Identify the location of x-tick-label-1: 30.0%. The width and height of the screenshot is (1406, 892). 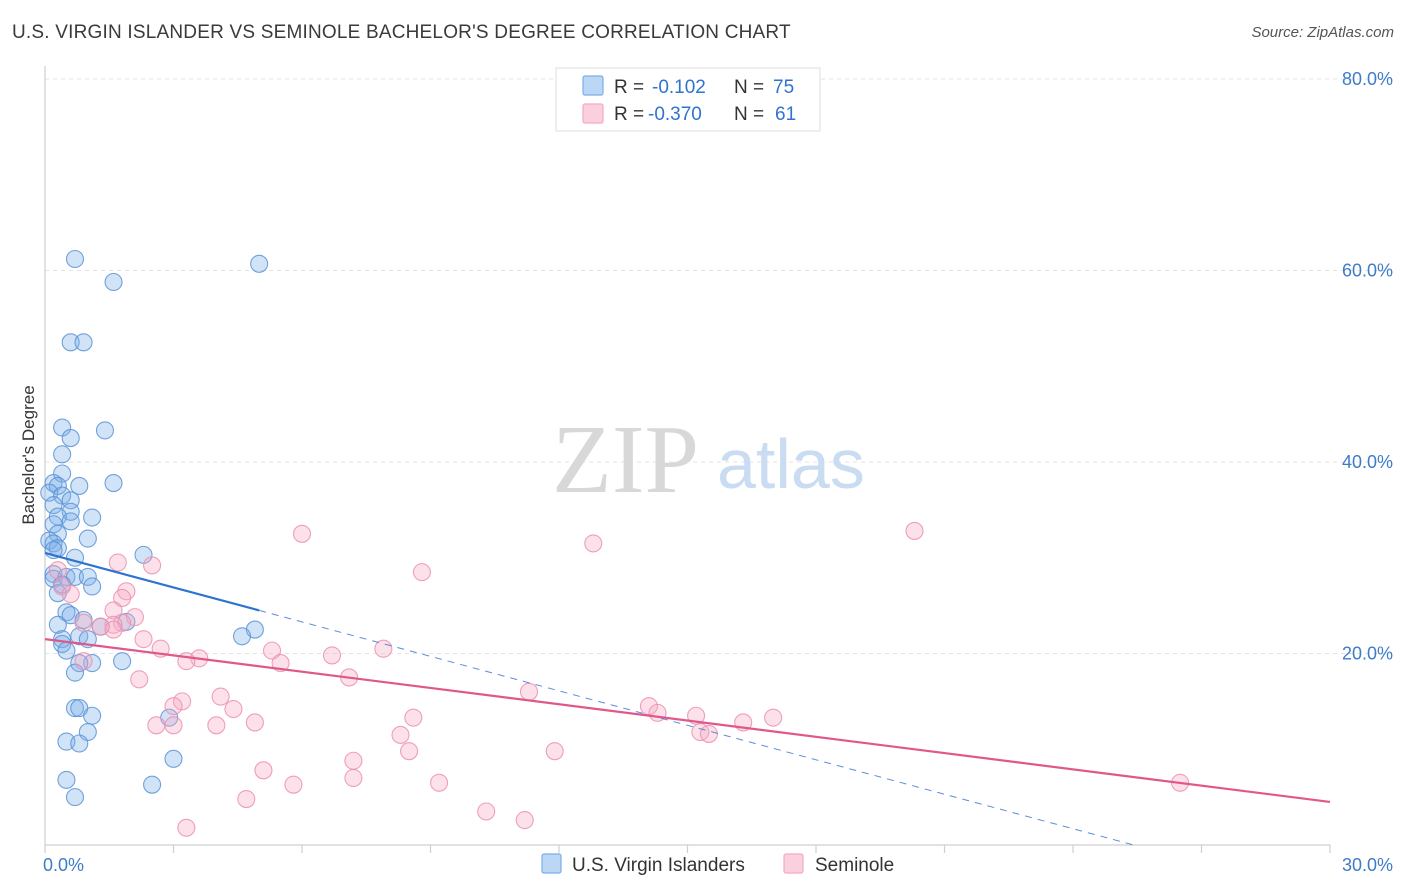
(1367, 865).